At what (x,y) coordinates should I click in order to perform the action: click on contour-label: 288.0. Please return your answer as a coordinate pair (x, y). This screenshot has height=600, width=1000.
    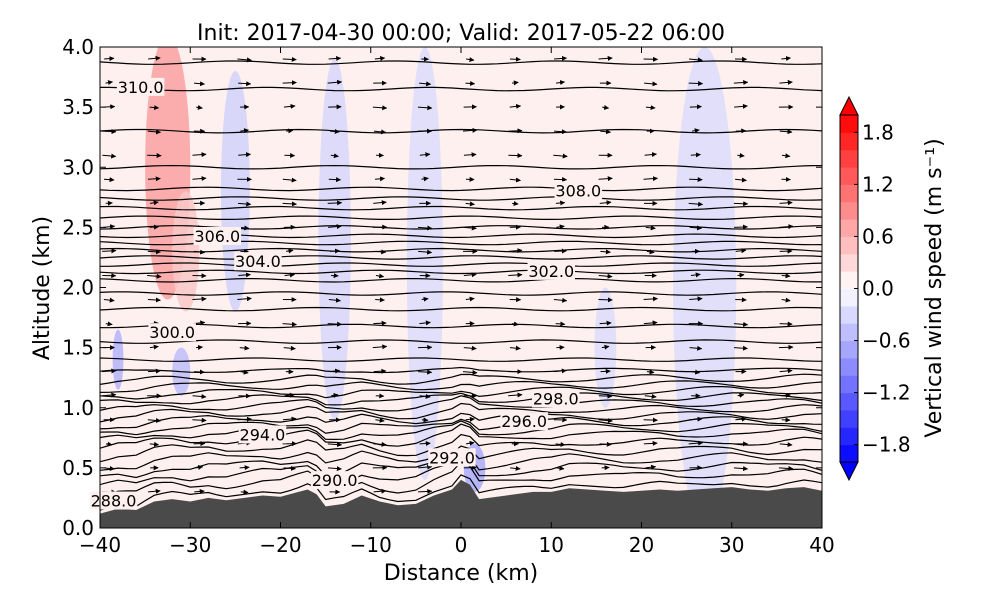
    Looking at the image, I should click on (114, 501).